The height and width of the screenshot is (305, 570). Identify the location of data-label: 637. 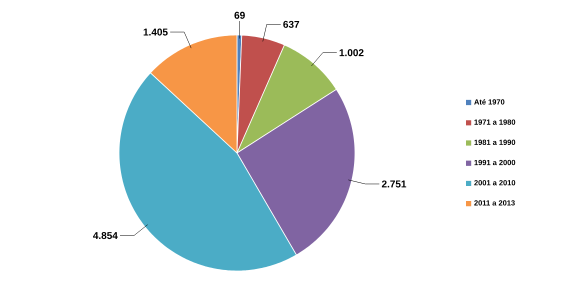
(291, 24).